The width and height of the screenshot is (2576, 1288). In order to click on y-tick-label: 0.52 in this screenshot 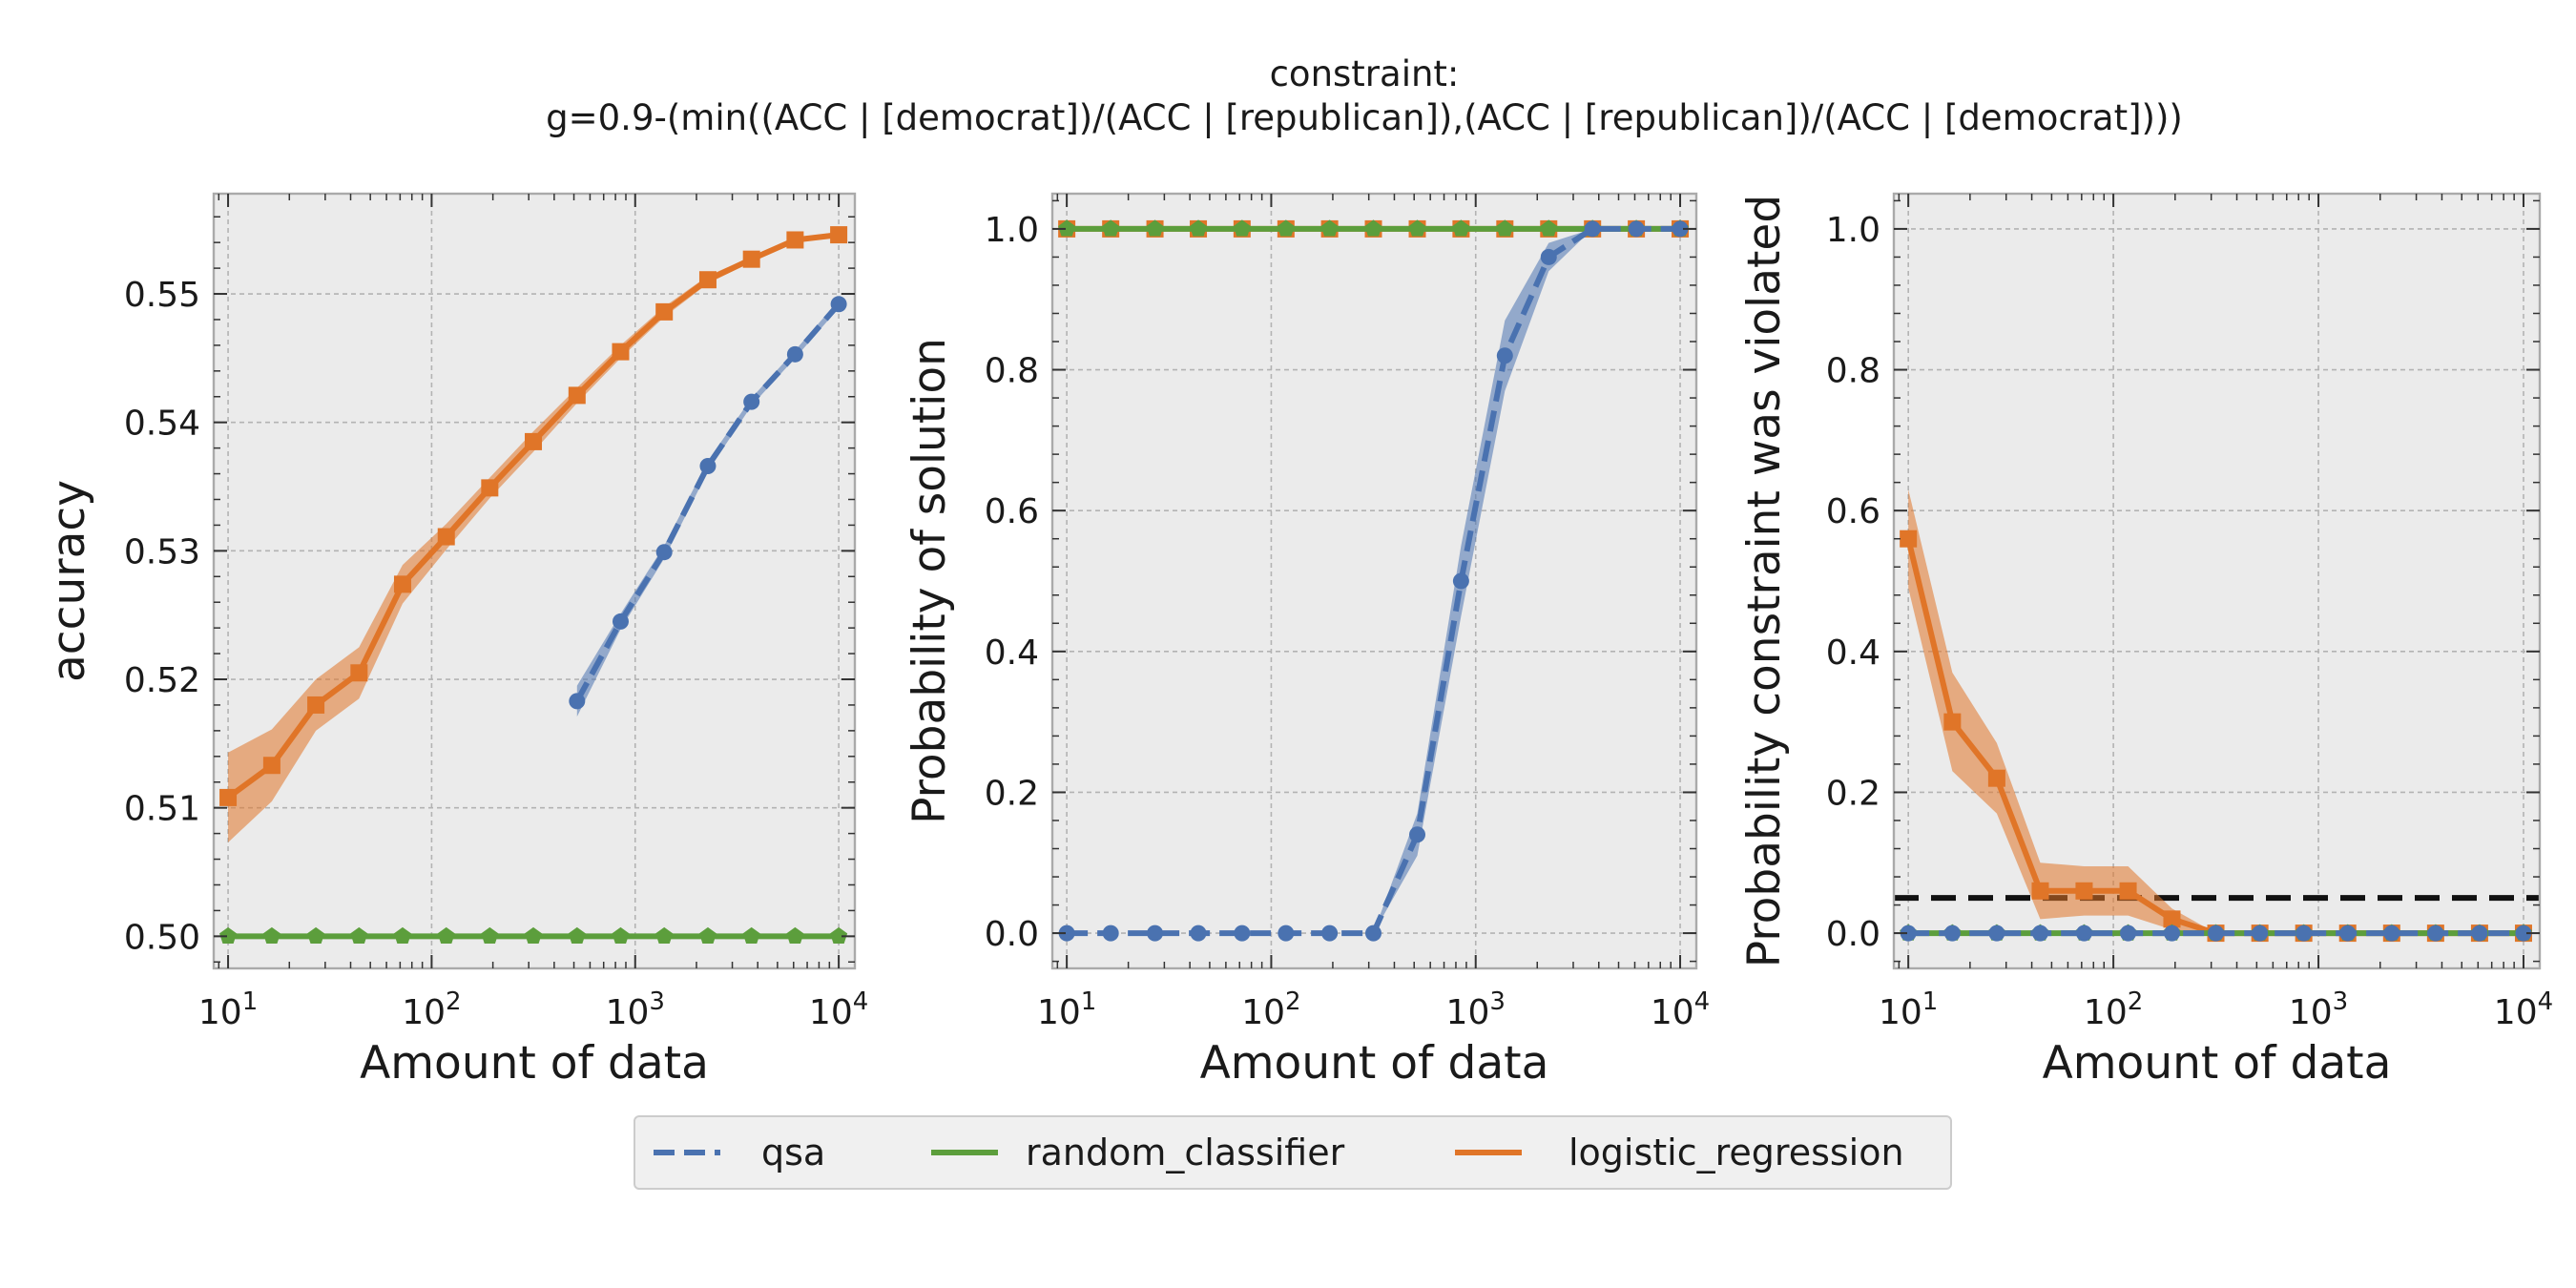, I will do `click(162, 680)`.